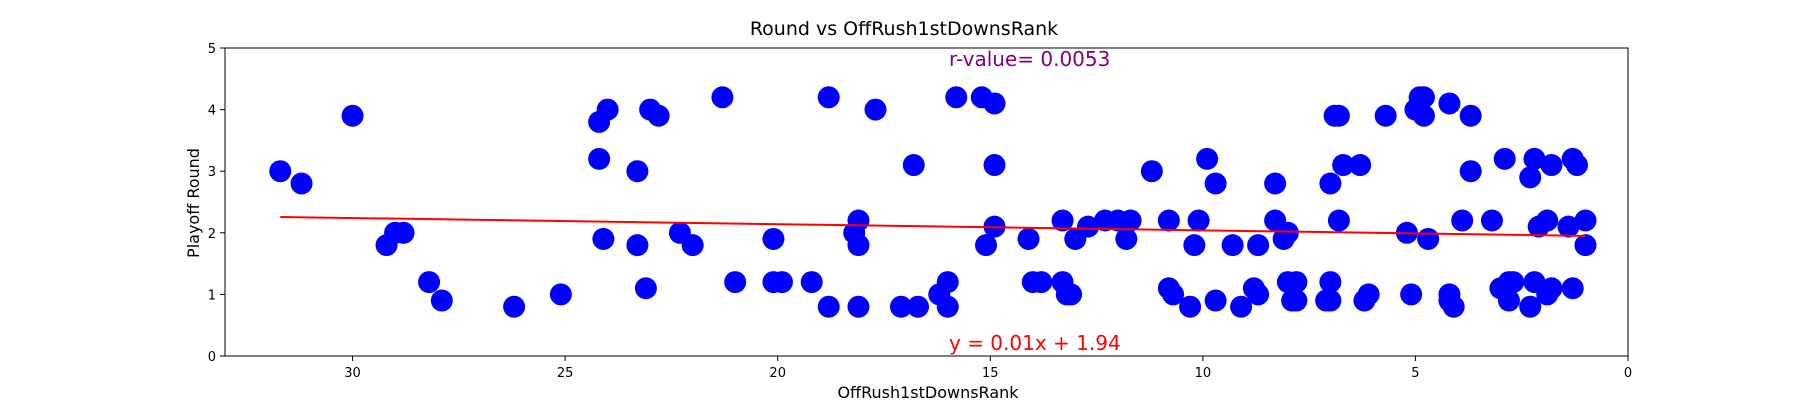  I want to click on regression-line, so click(933, 226).